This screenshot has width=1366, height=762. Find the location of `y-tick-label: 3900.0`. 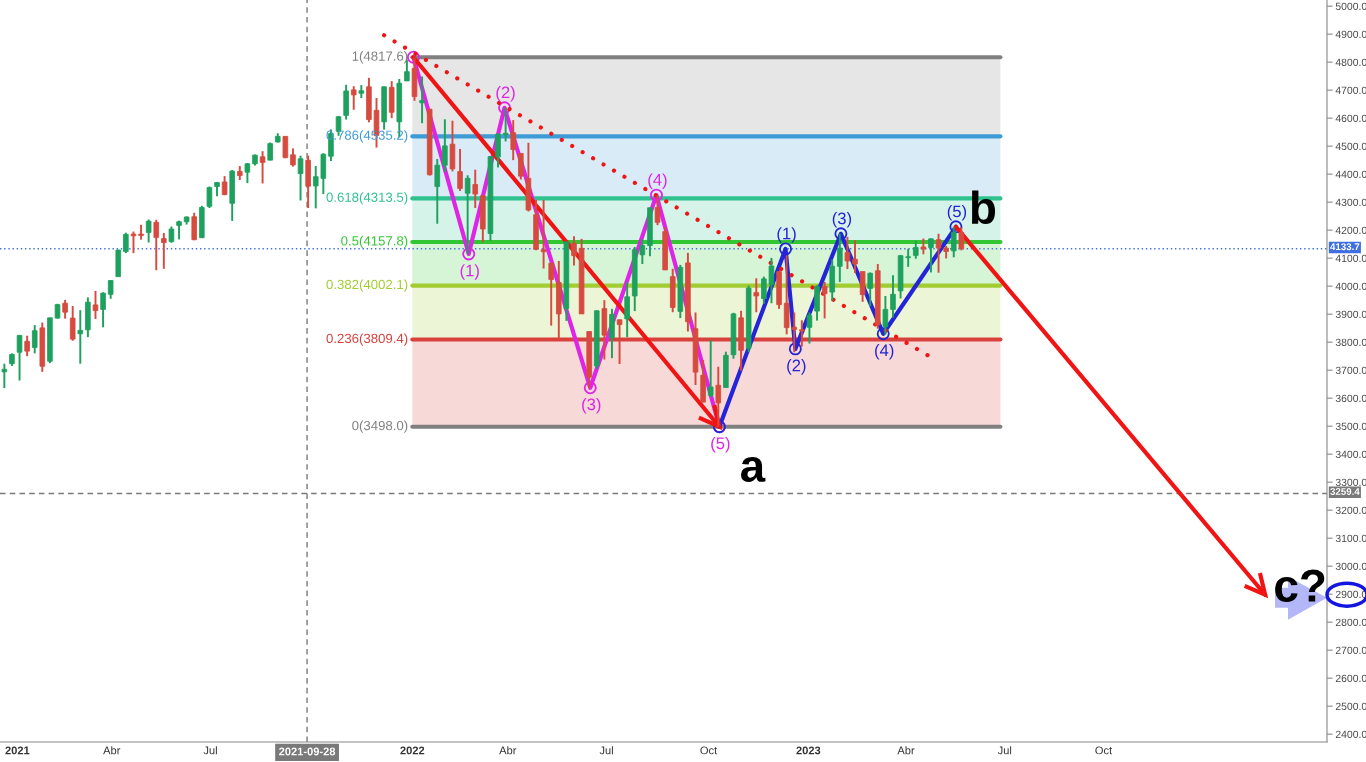

y-tick-label: 3900.0 is located at coordinates (1350, 314).